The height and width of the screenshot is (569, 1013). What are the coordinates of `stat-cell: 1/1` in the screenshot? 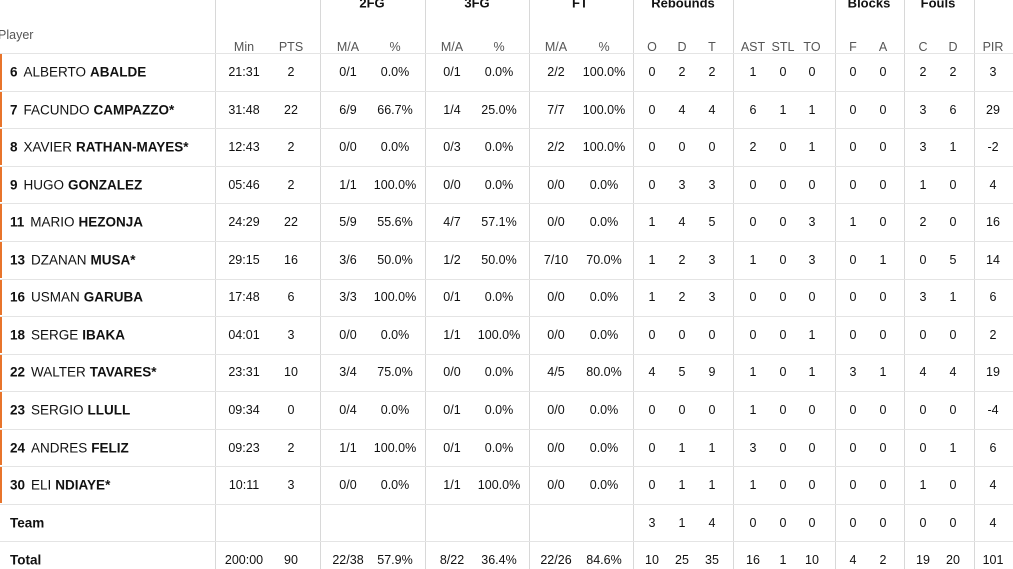 It's located at (452, 485).